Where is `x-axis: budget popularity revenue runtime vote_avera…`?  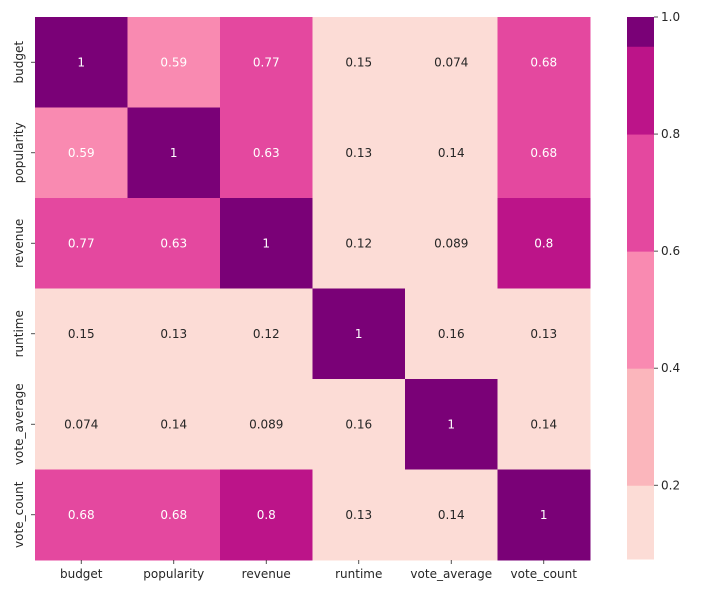
x-axis: budget popularity revenue runtime vote_avera… is located at coordinates (318, 570).